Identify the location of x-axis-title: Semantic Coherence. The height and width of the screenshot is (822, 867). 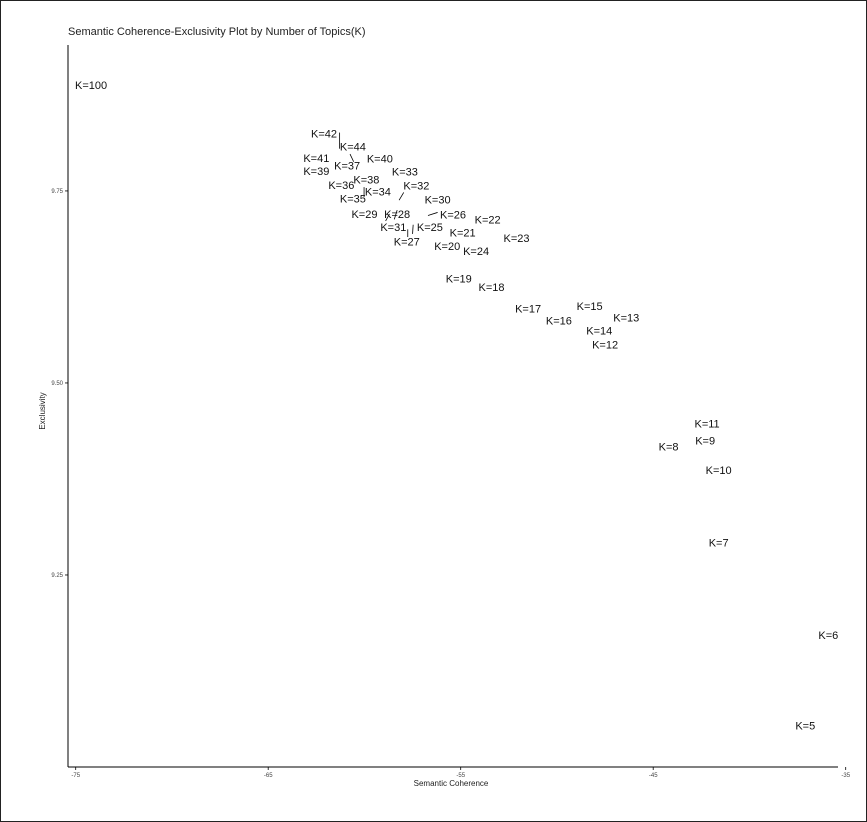
(451, 783).